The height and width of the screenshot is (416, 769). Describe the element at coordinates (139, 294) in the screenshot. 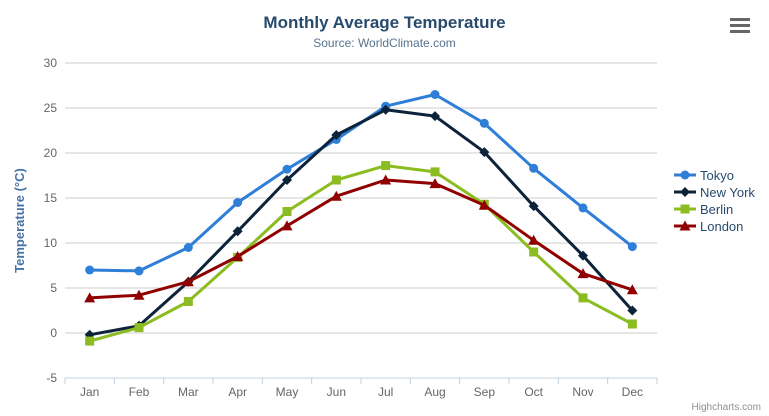

I see `data-point-london-Feb` at that location.